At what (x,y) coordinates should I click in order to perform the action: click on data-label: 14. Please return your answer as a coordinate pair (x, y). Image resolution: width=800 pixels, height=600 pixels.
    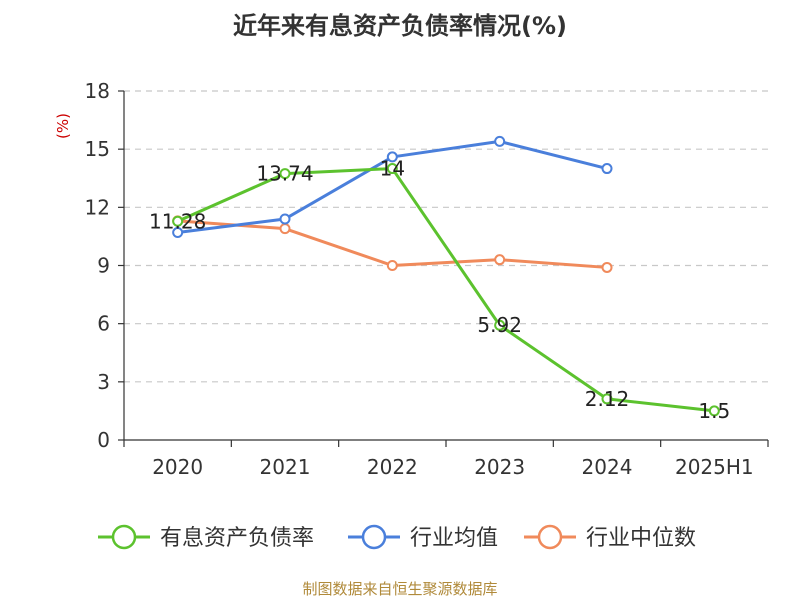
    Looking at the image, I should click on (392, 169).